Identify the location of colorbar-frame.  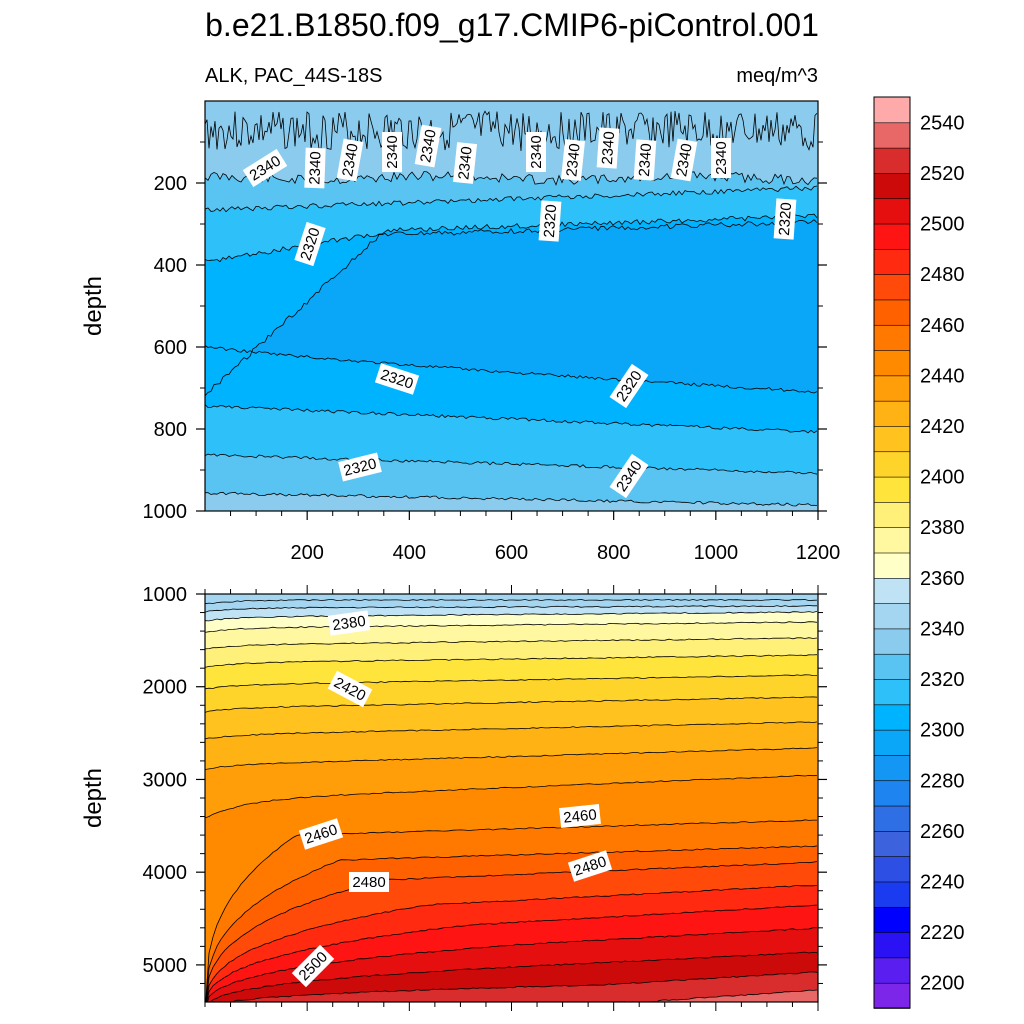
(892, 552).